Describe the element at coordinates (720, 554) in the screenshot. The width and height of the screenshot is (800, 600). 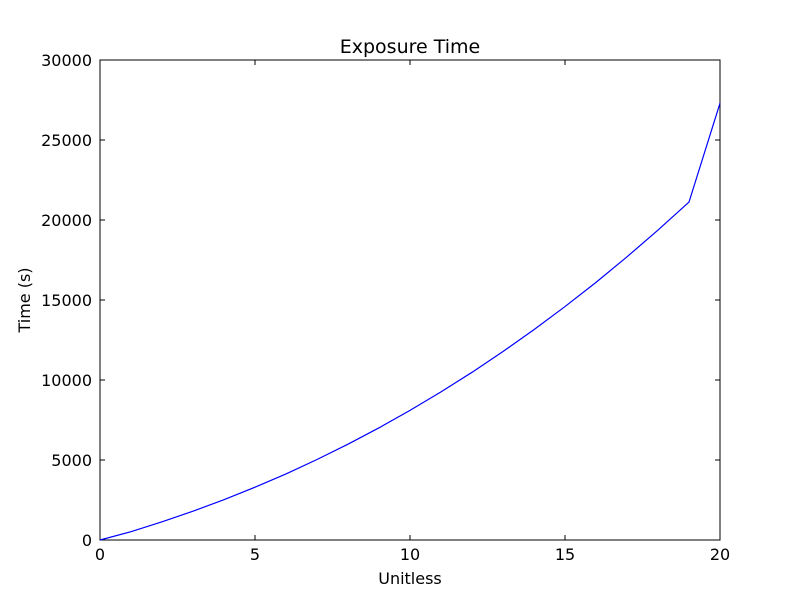
I see `x-tick-label: 20` at that location.